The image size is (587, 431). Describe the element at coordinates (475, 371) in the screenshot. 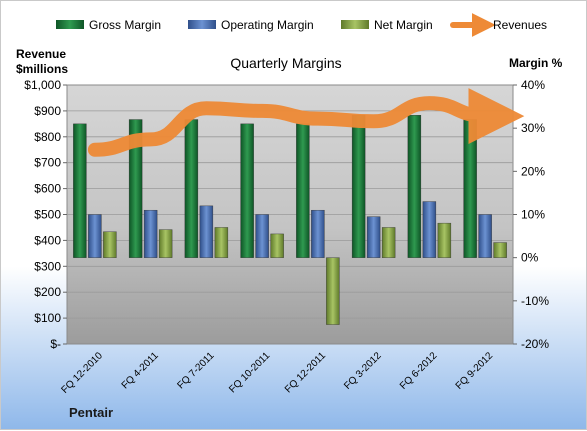

I see `x-tick-label: FQ 9-2012` at that location.